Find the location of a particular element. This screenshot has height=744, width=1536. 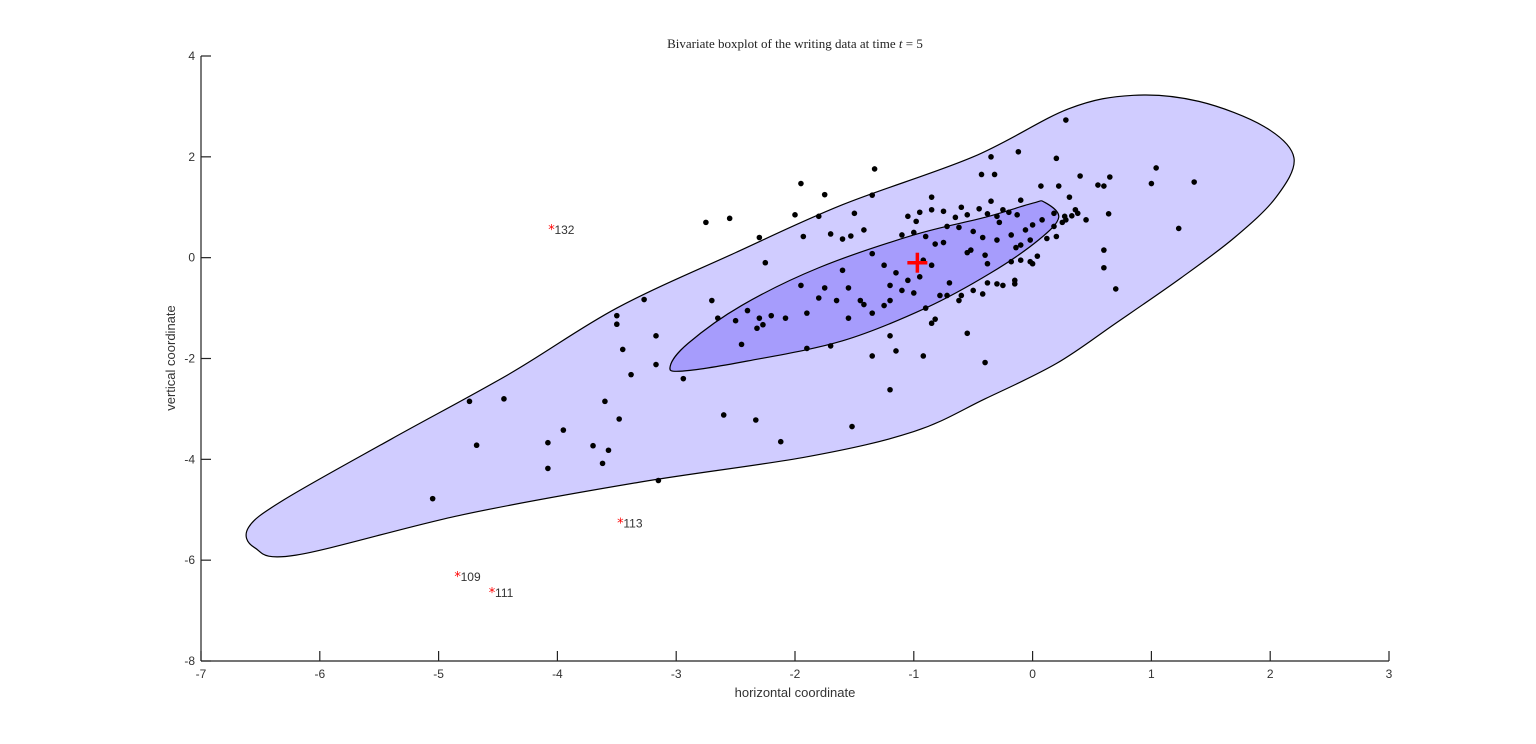

y-tick-label: -4 is located at coordinates (189, 459).